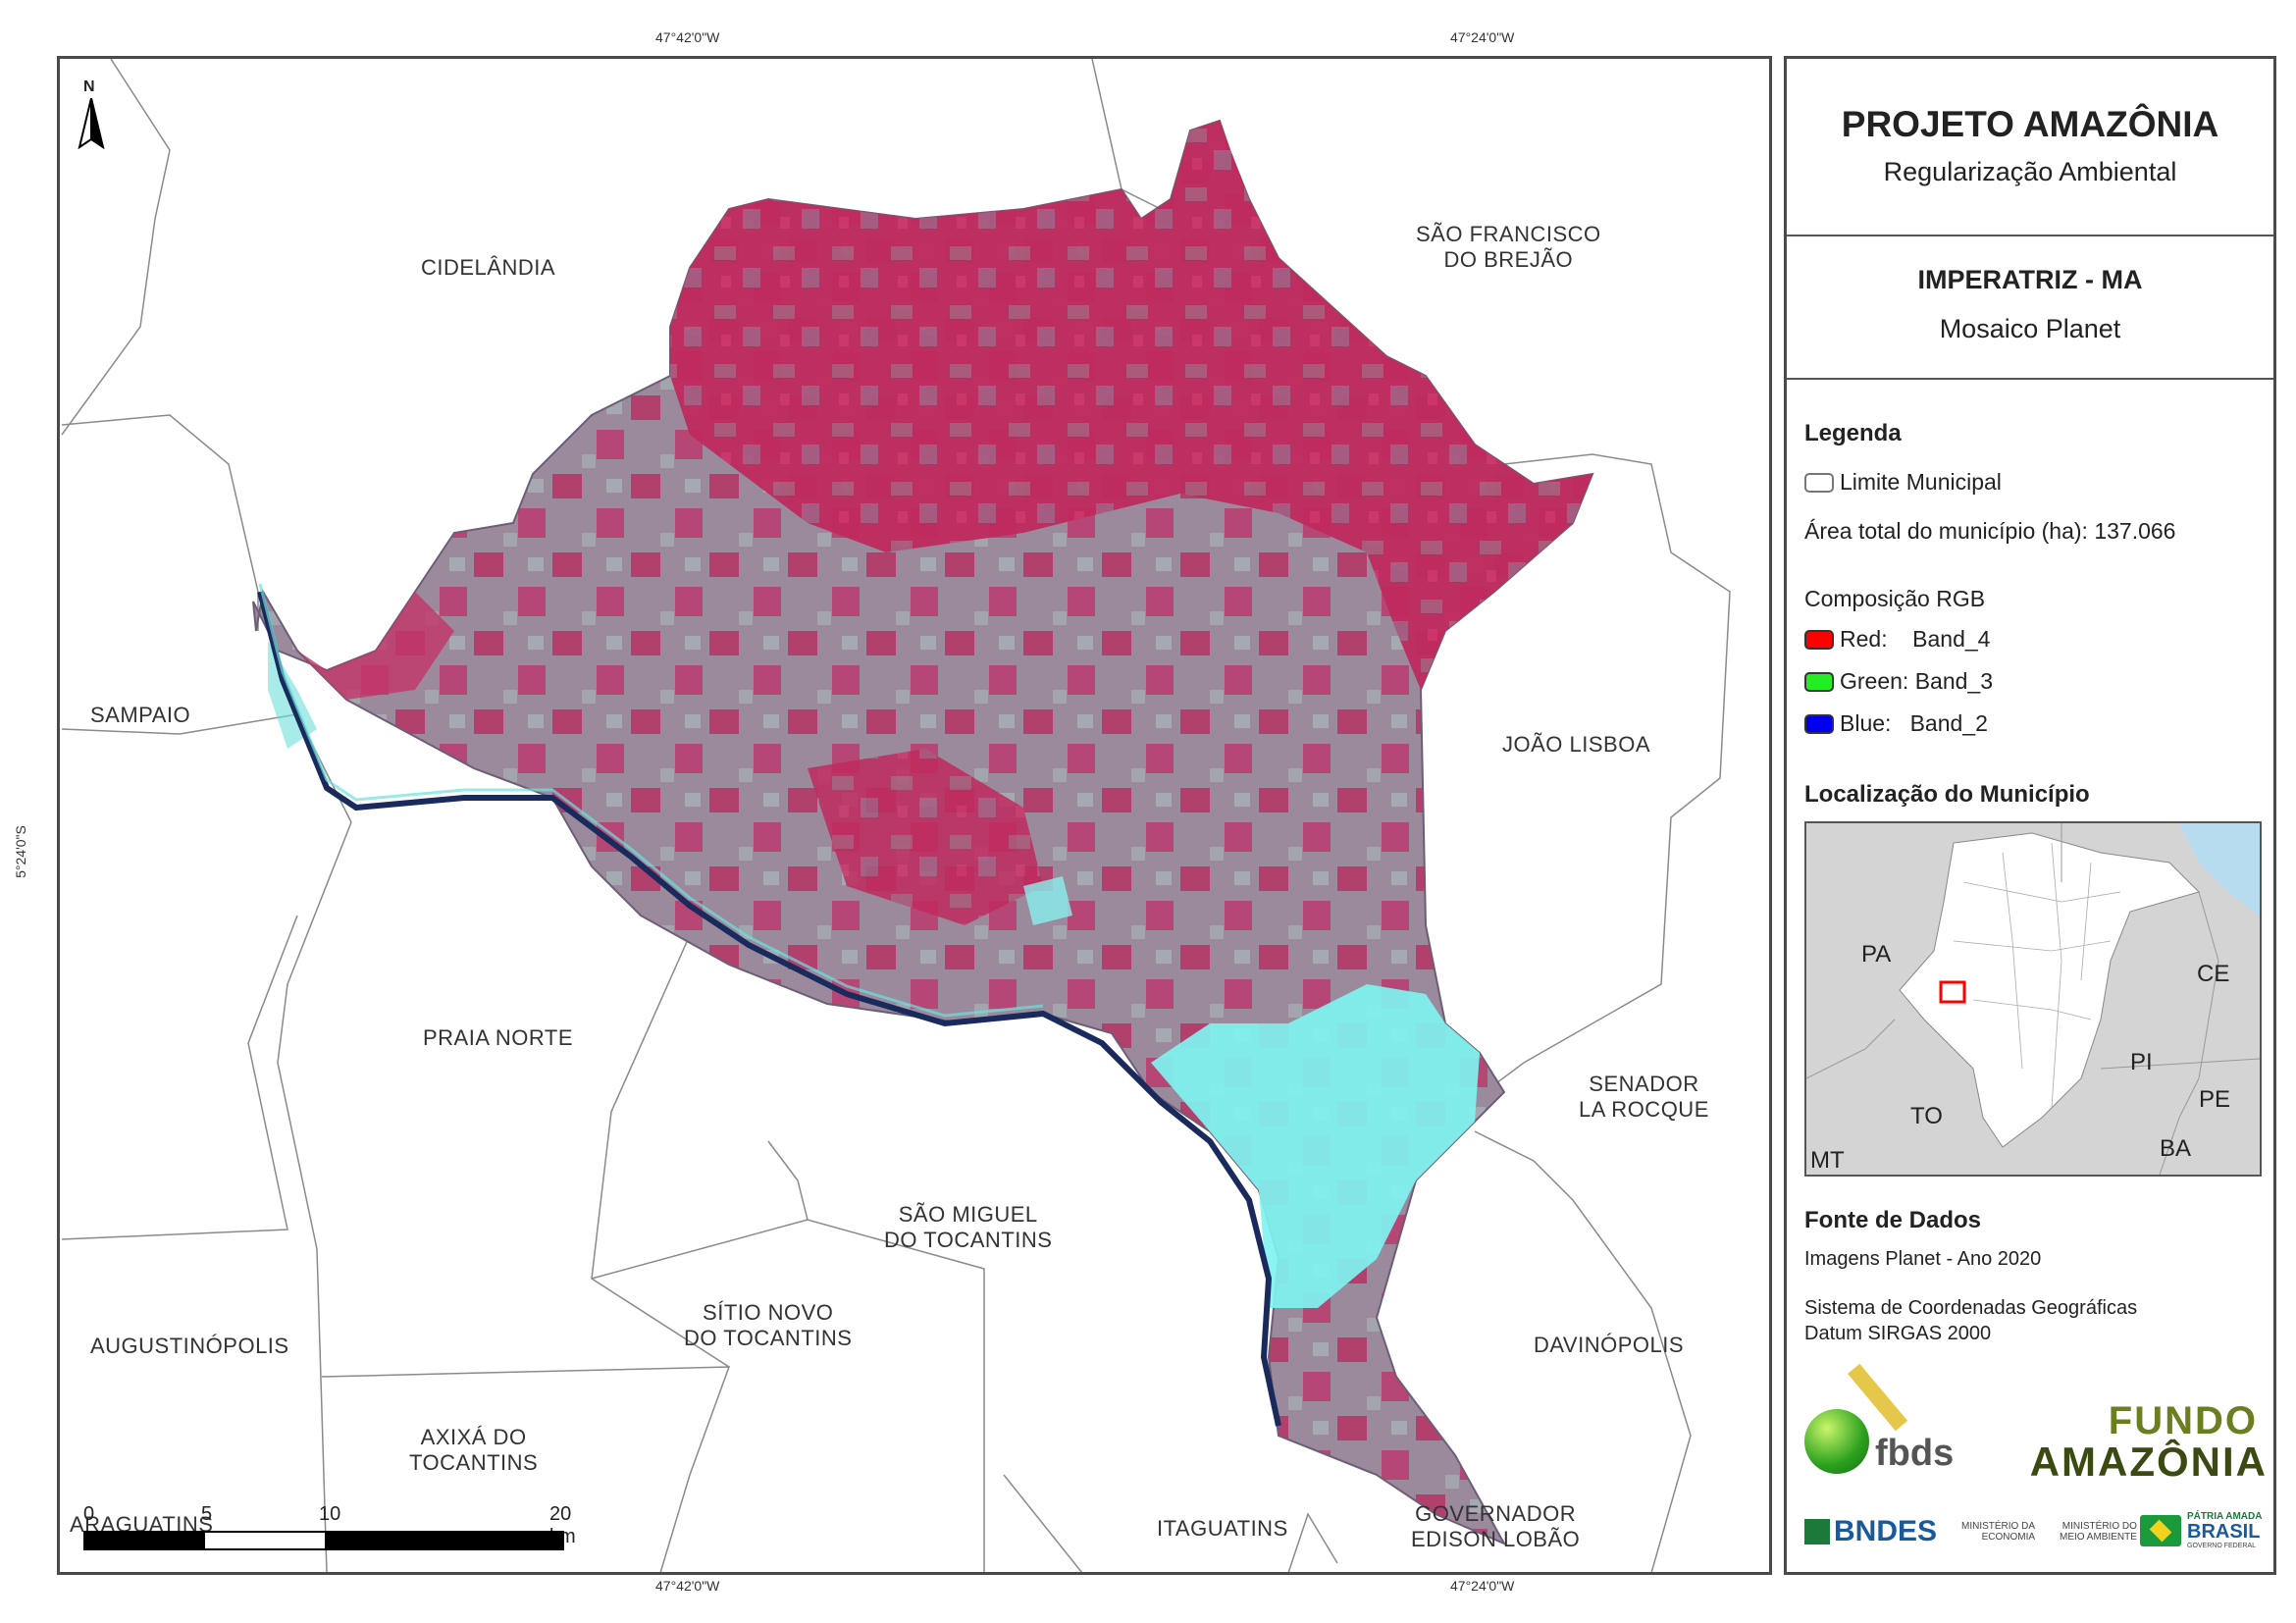  Describe the element at coordinates (2213, 974) in the screenshot. I see `inset-state-ce: CE` at that location.